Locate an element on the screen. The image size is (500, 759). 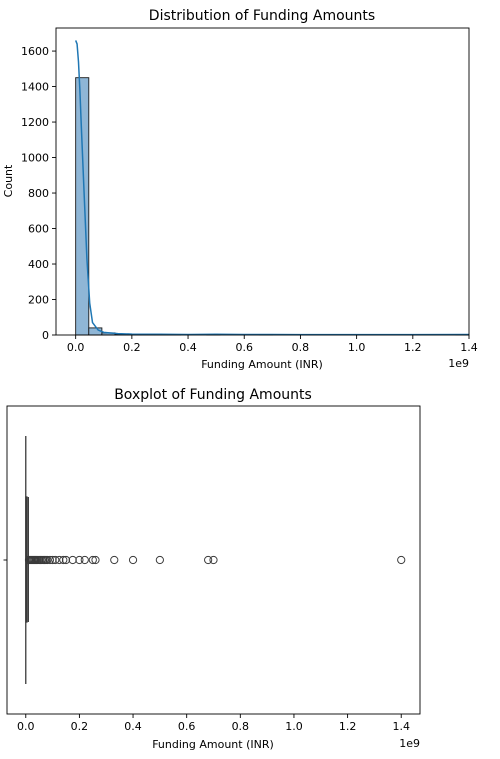
hist-y-tick-label: 800 is located at coordinates (38, 193).